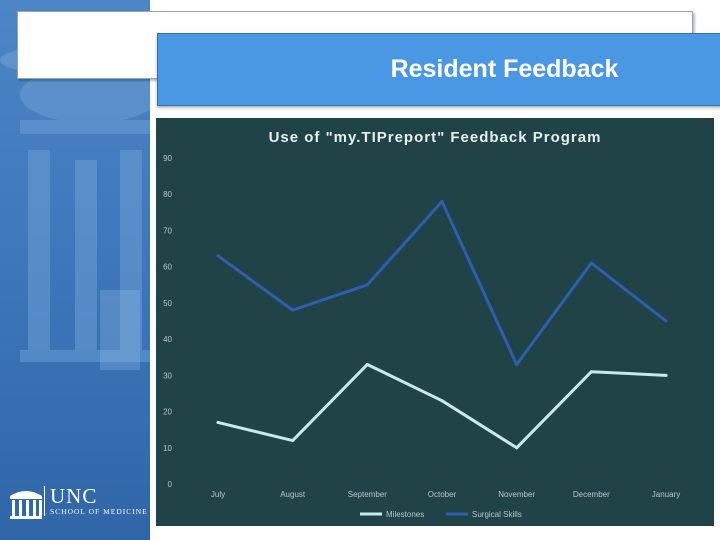 This screenshot has width=720, height=540. What do you see at coordinates (504, 69) in the screenshot?
I see `slide-title: Resident Feedback` at bounding box center [504, 69].